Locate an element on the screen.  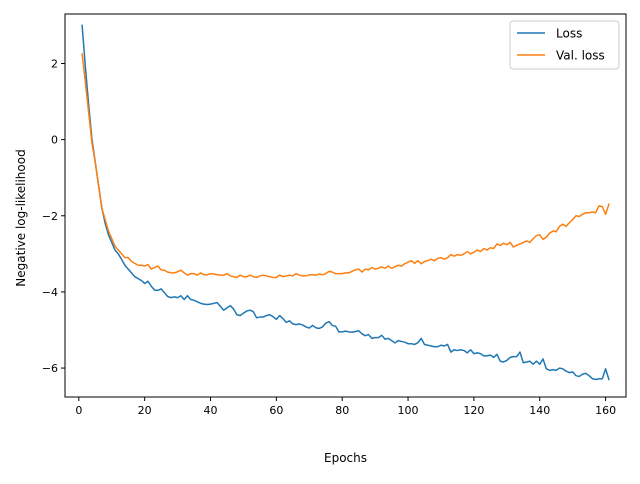
y-axis-label: Negative log-likelihood is located at coordinates (21, 217).